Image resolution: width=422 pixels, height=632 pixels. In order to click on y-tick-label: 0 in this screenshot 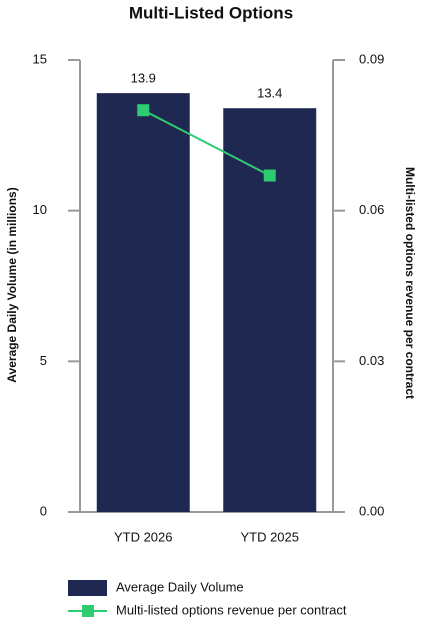, I will do `click(43, 510)`.